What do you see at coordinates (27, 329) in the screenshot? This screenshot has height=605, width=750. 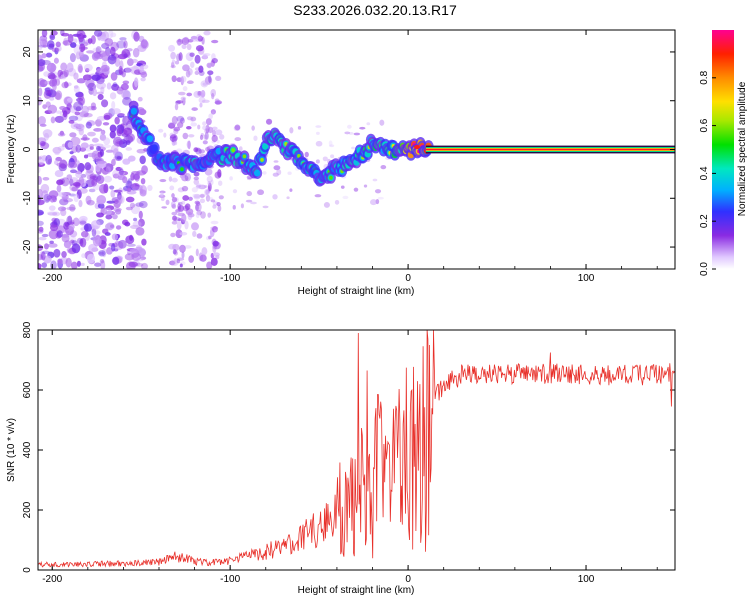 I see `y-tick-label: 800` at bounding box center [27, 329].